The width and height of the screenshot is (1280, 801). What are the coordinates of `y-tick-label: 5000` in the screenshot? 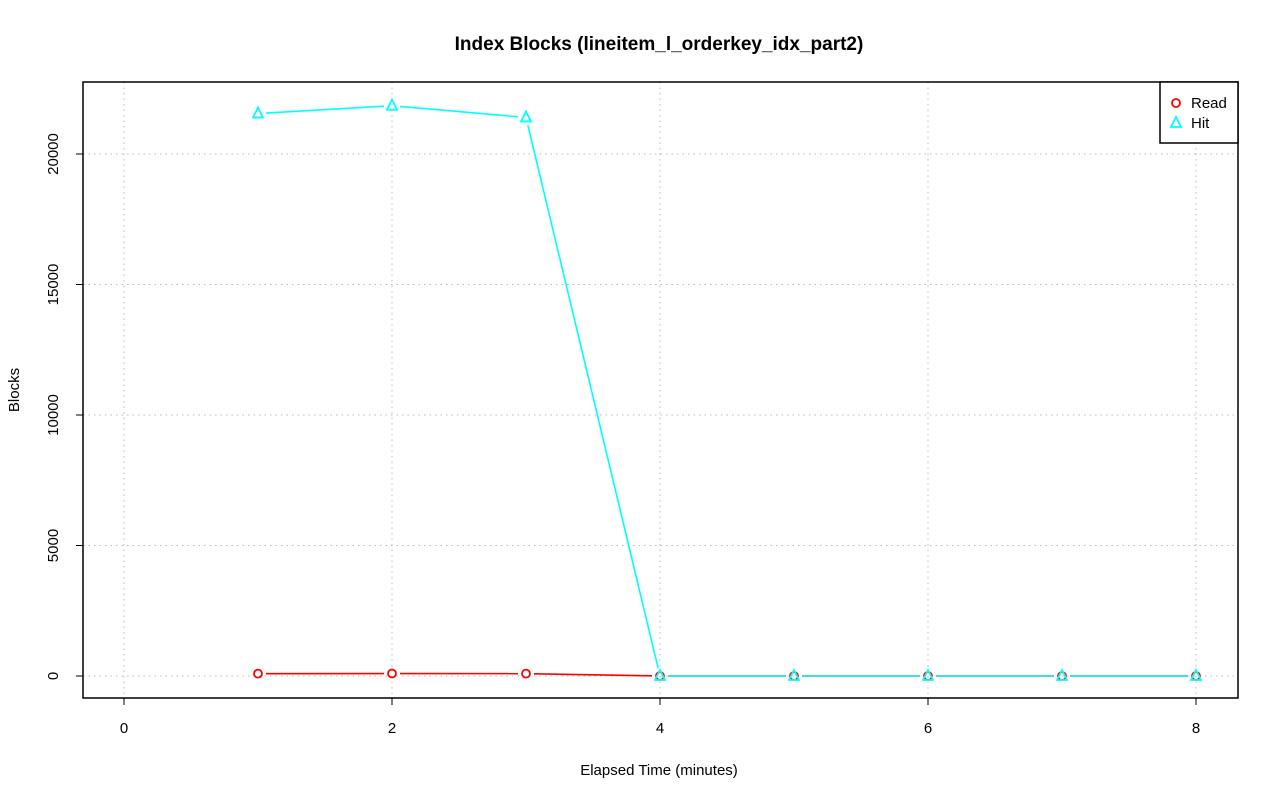 It's located at (53, 545).